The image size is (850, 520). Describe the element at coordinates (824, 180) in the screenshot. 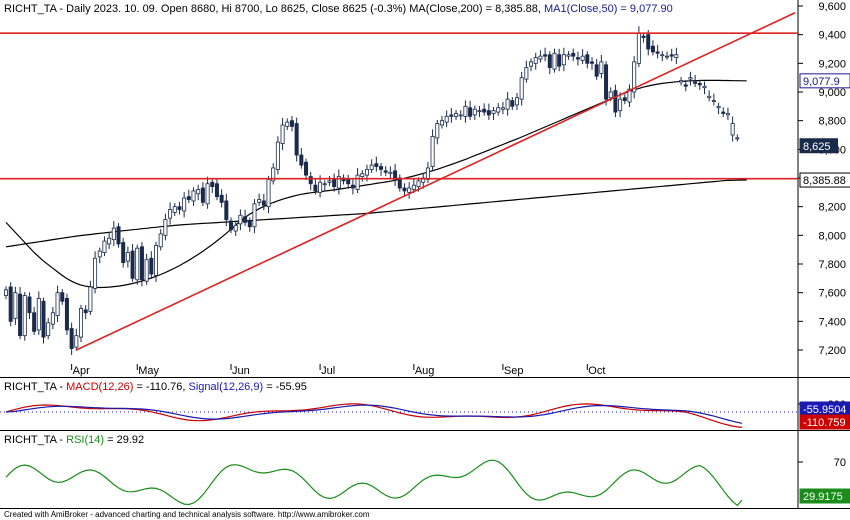

I see `value-tag-box` at that location.